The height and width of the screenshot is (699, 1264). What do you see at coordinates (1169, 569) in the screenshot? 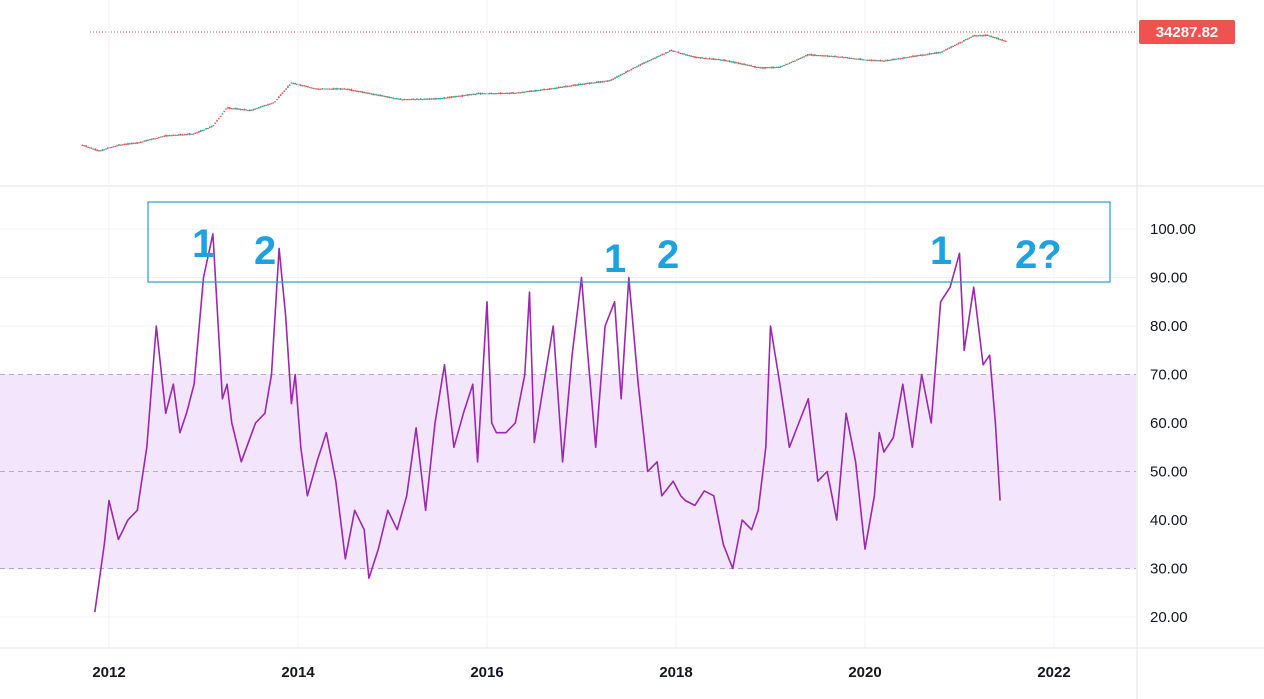
I see `y-tick-label: 30.00` at bounding box center [1169, 569].